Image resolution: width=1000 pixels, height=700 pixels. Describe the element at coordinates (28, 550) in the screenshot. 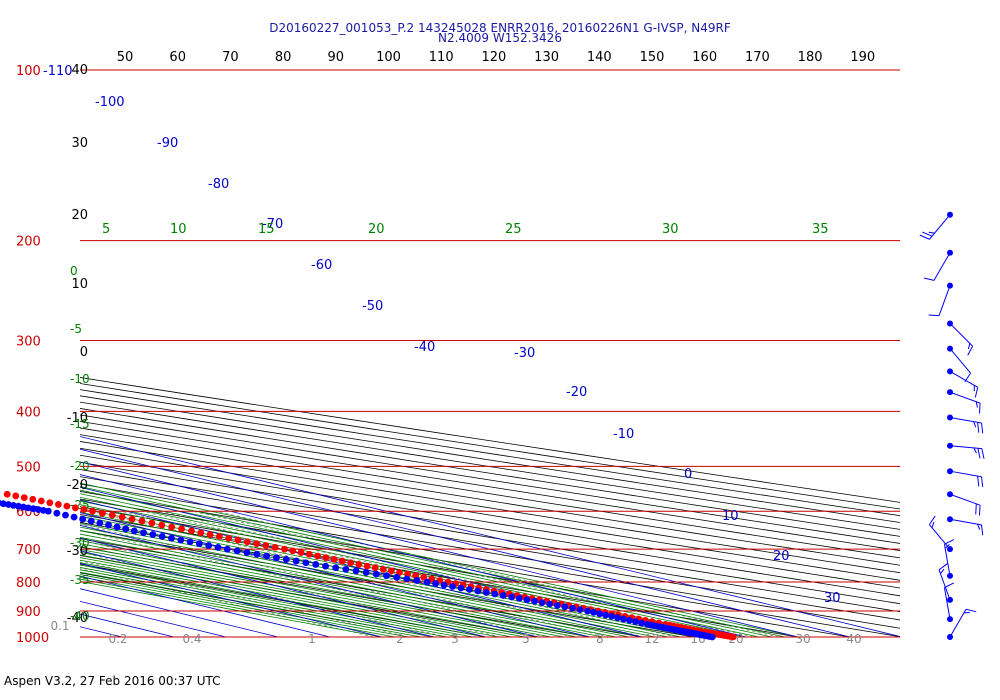

I see `pressure-tick-label: 700` at that location.